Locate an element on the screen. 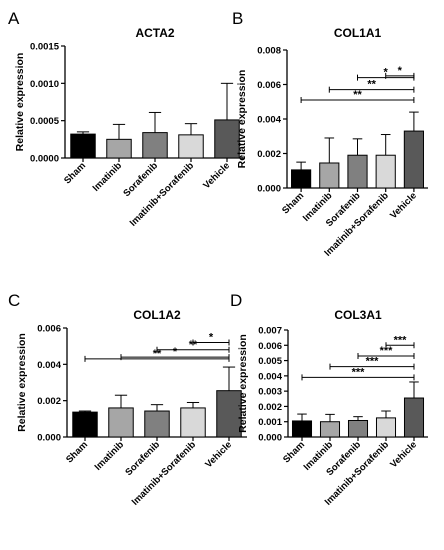  y-tick-label: 0.005 is located at coordinates (270, 361).